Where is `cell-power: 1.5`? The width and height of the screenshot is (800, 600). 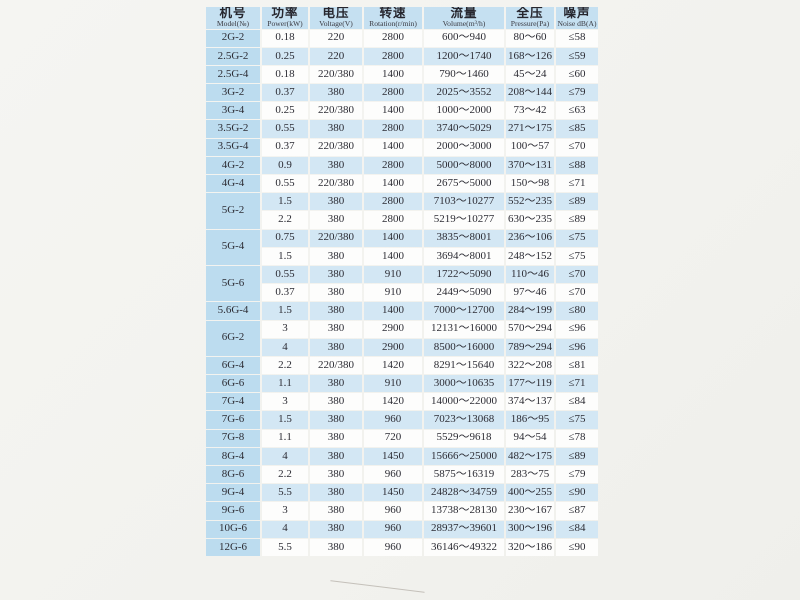 cell-power: 1.5 is located at coordinates (285, 256).